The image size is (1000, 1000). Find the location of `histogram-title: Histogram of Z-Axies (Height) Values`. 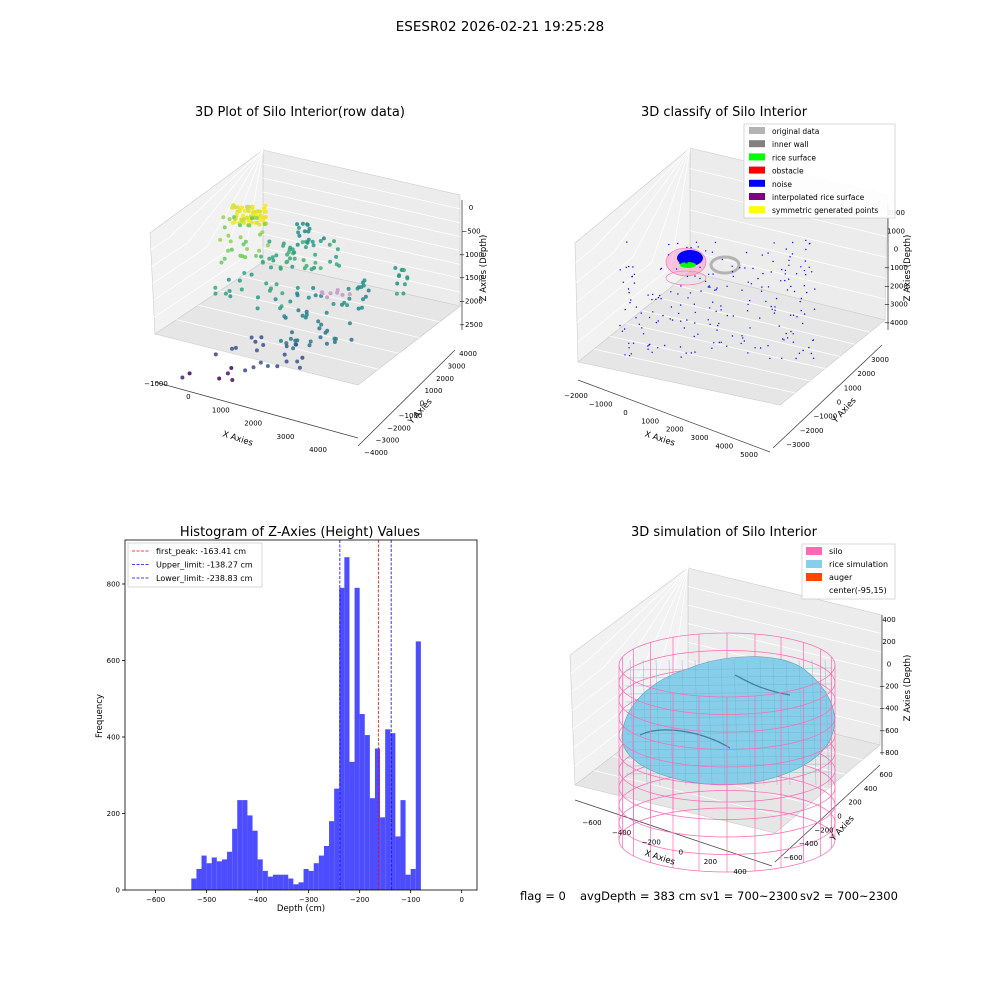

histogram-title: Histogram of Z-Axies (Height) Values is located at coordinates (300, 532).